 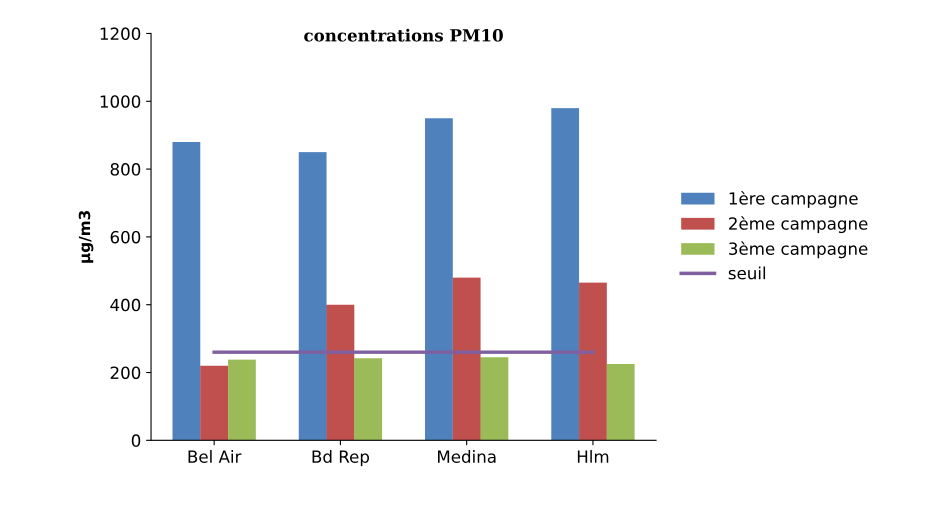 I want to click on legend-label: 2ème campagne, so click(x=798, y=225).